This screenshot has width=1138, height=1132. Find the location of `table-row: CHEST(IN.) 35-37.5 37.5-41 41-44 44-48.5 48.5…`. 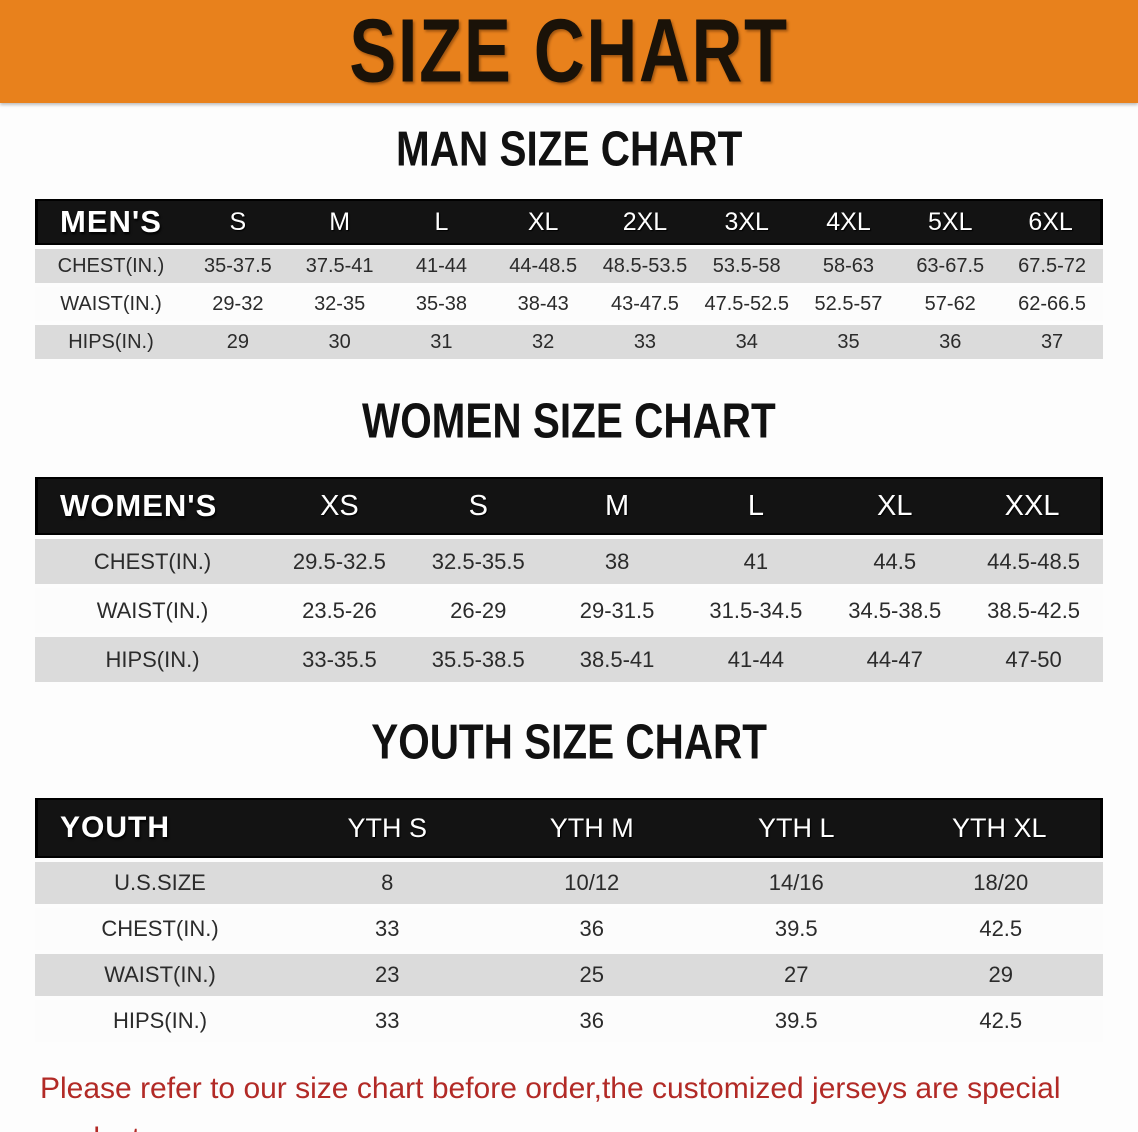

table-row: CHEST(IN.) 35-37.5 37.5-41 41-44 44-48.5 48.5… is located at coordinates (569, 266).